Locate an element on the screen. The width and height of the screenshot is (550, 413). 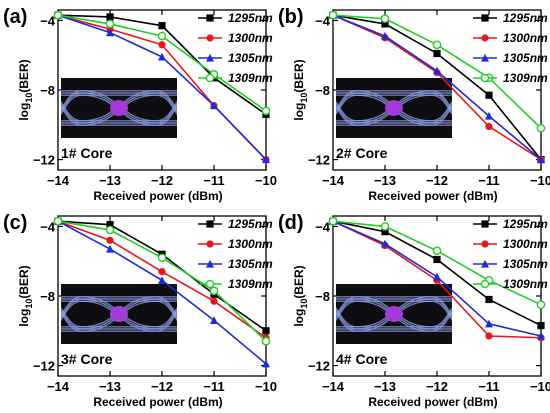
panel-letter: (a) is located at coordinates (15, 17).